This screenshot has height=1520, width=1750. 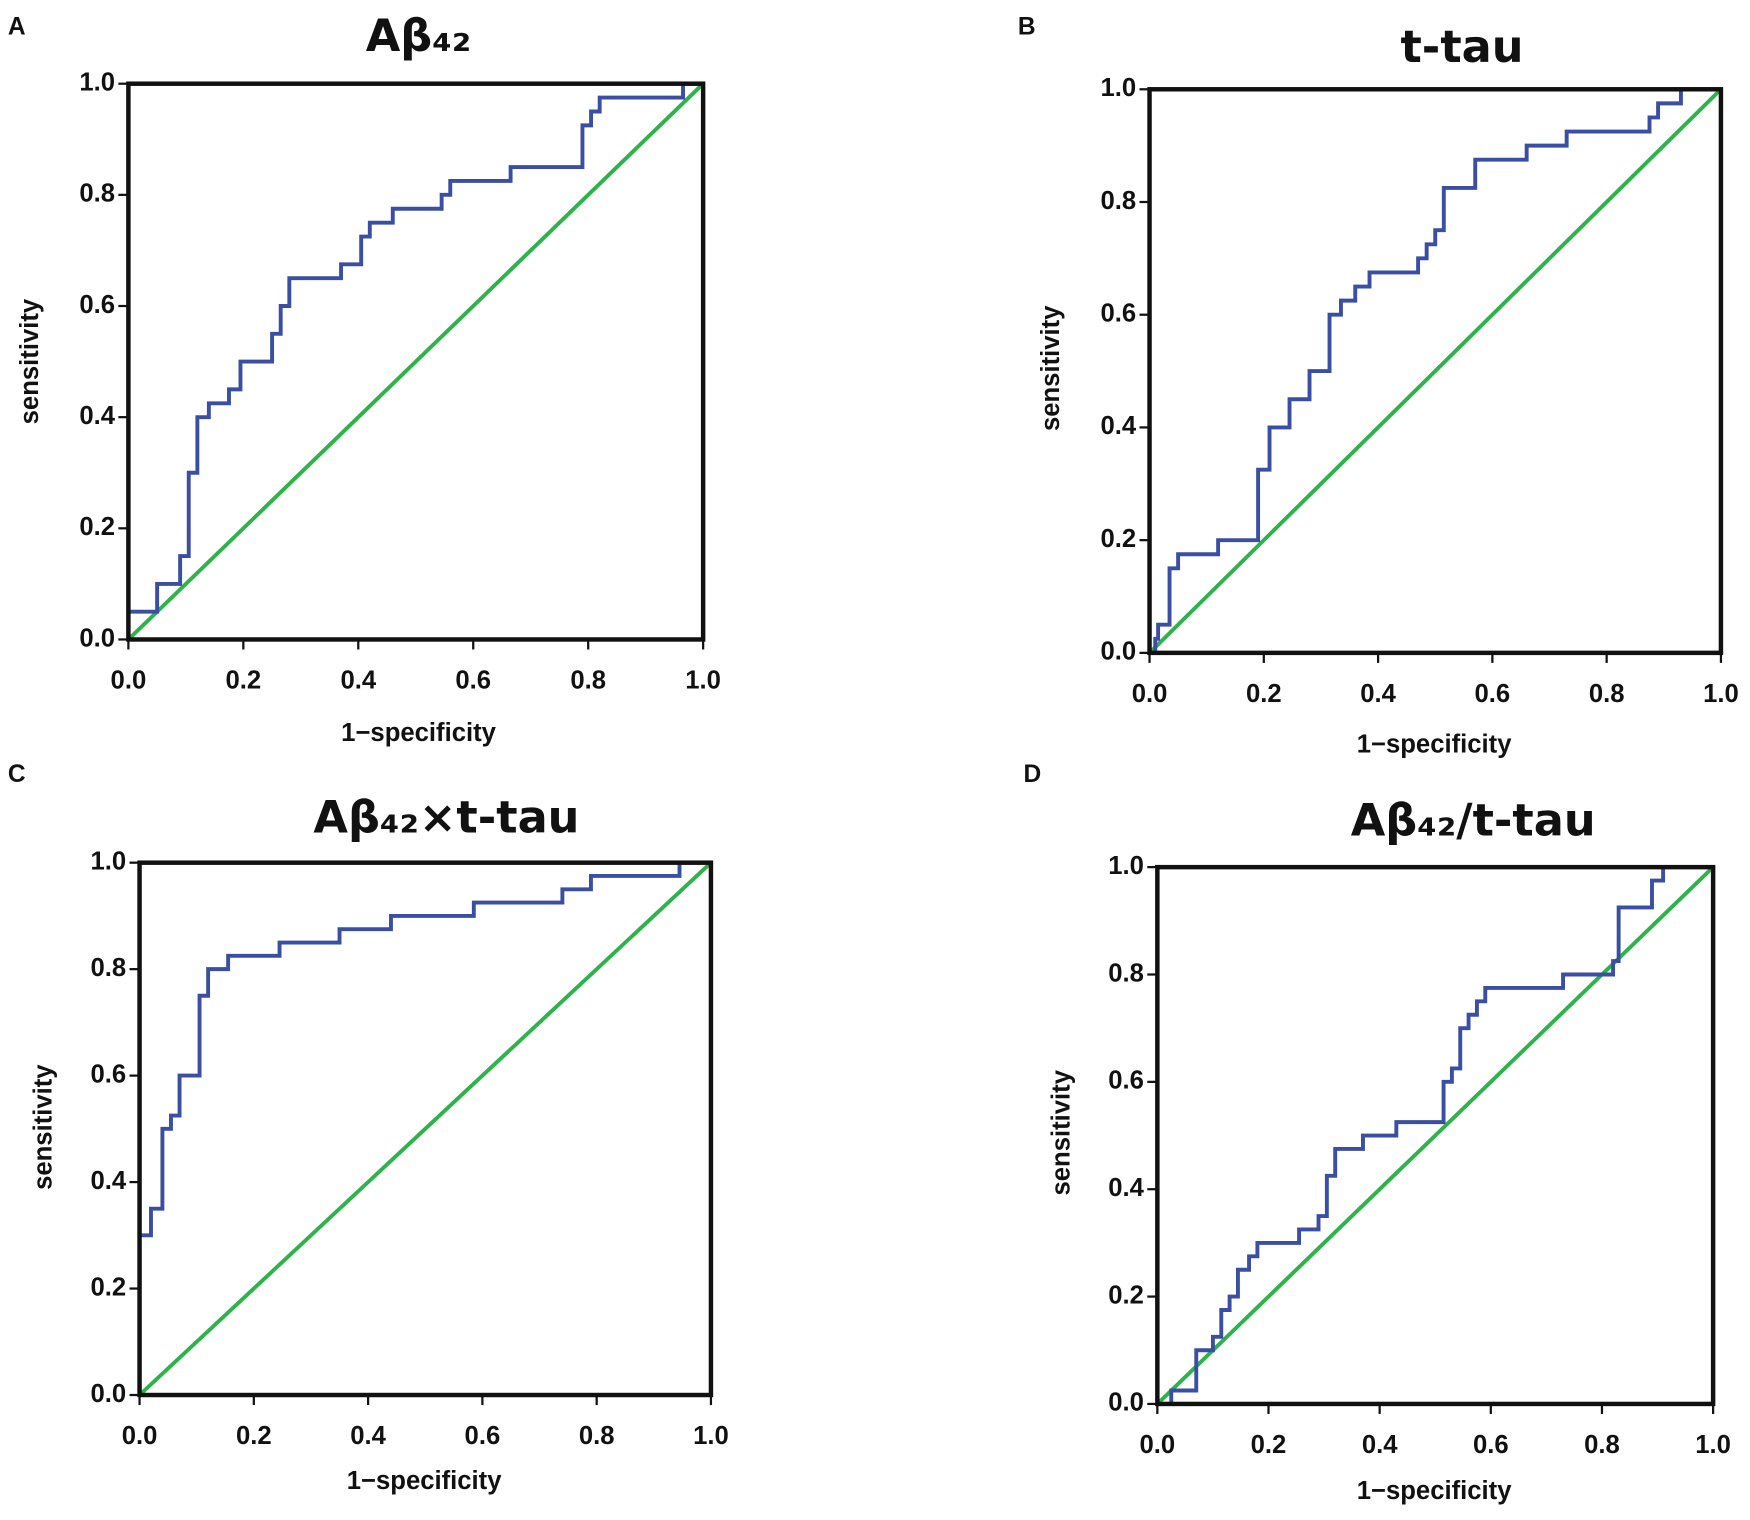 What do you see at coordinates (1027, 26) in the screenshot?
I see `panel-label: B` at bounding box center [1027, 26].